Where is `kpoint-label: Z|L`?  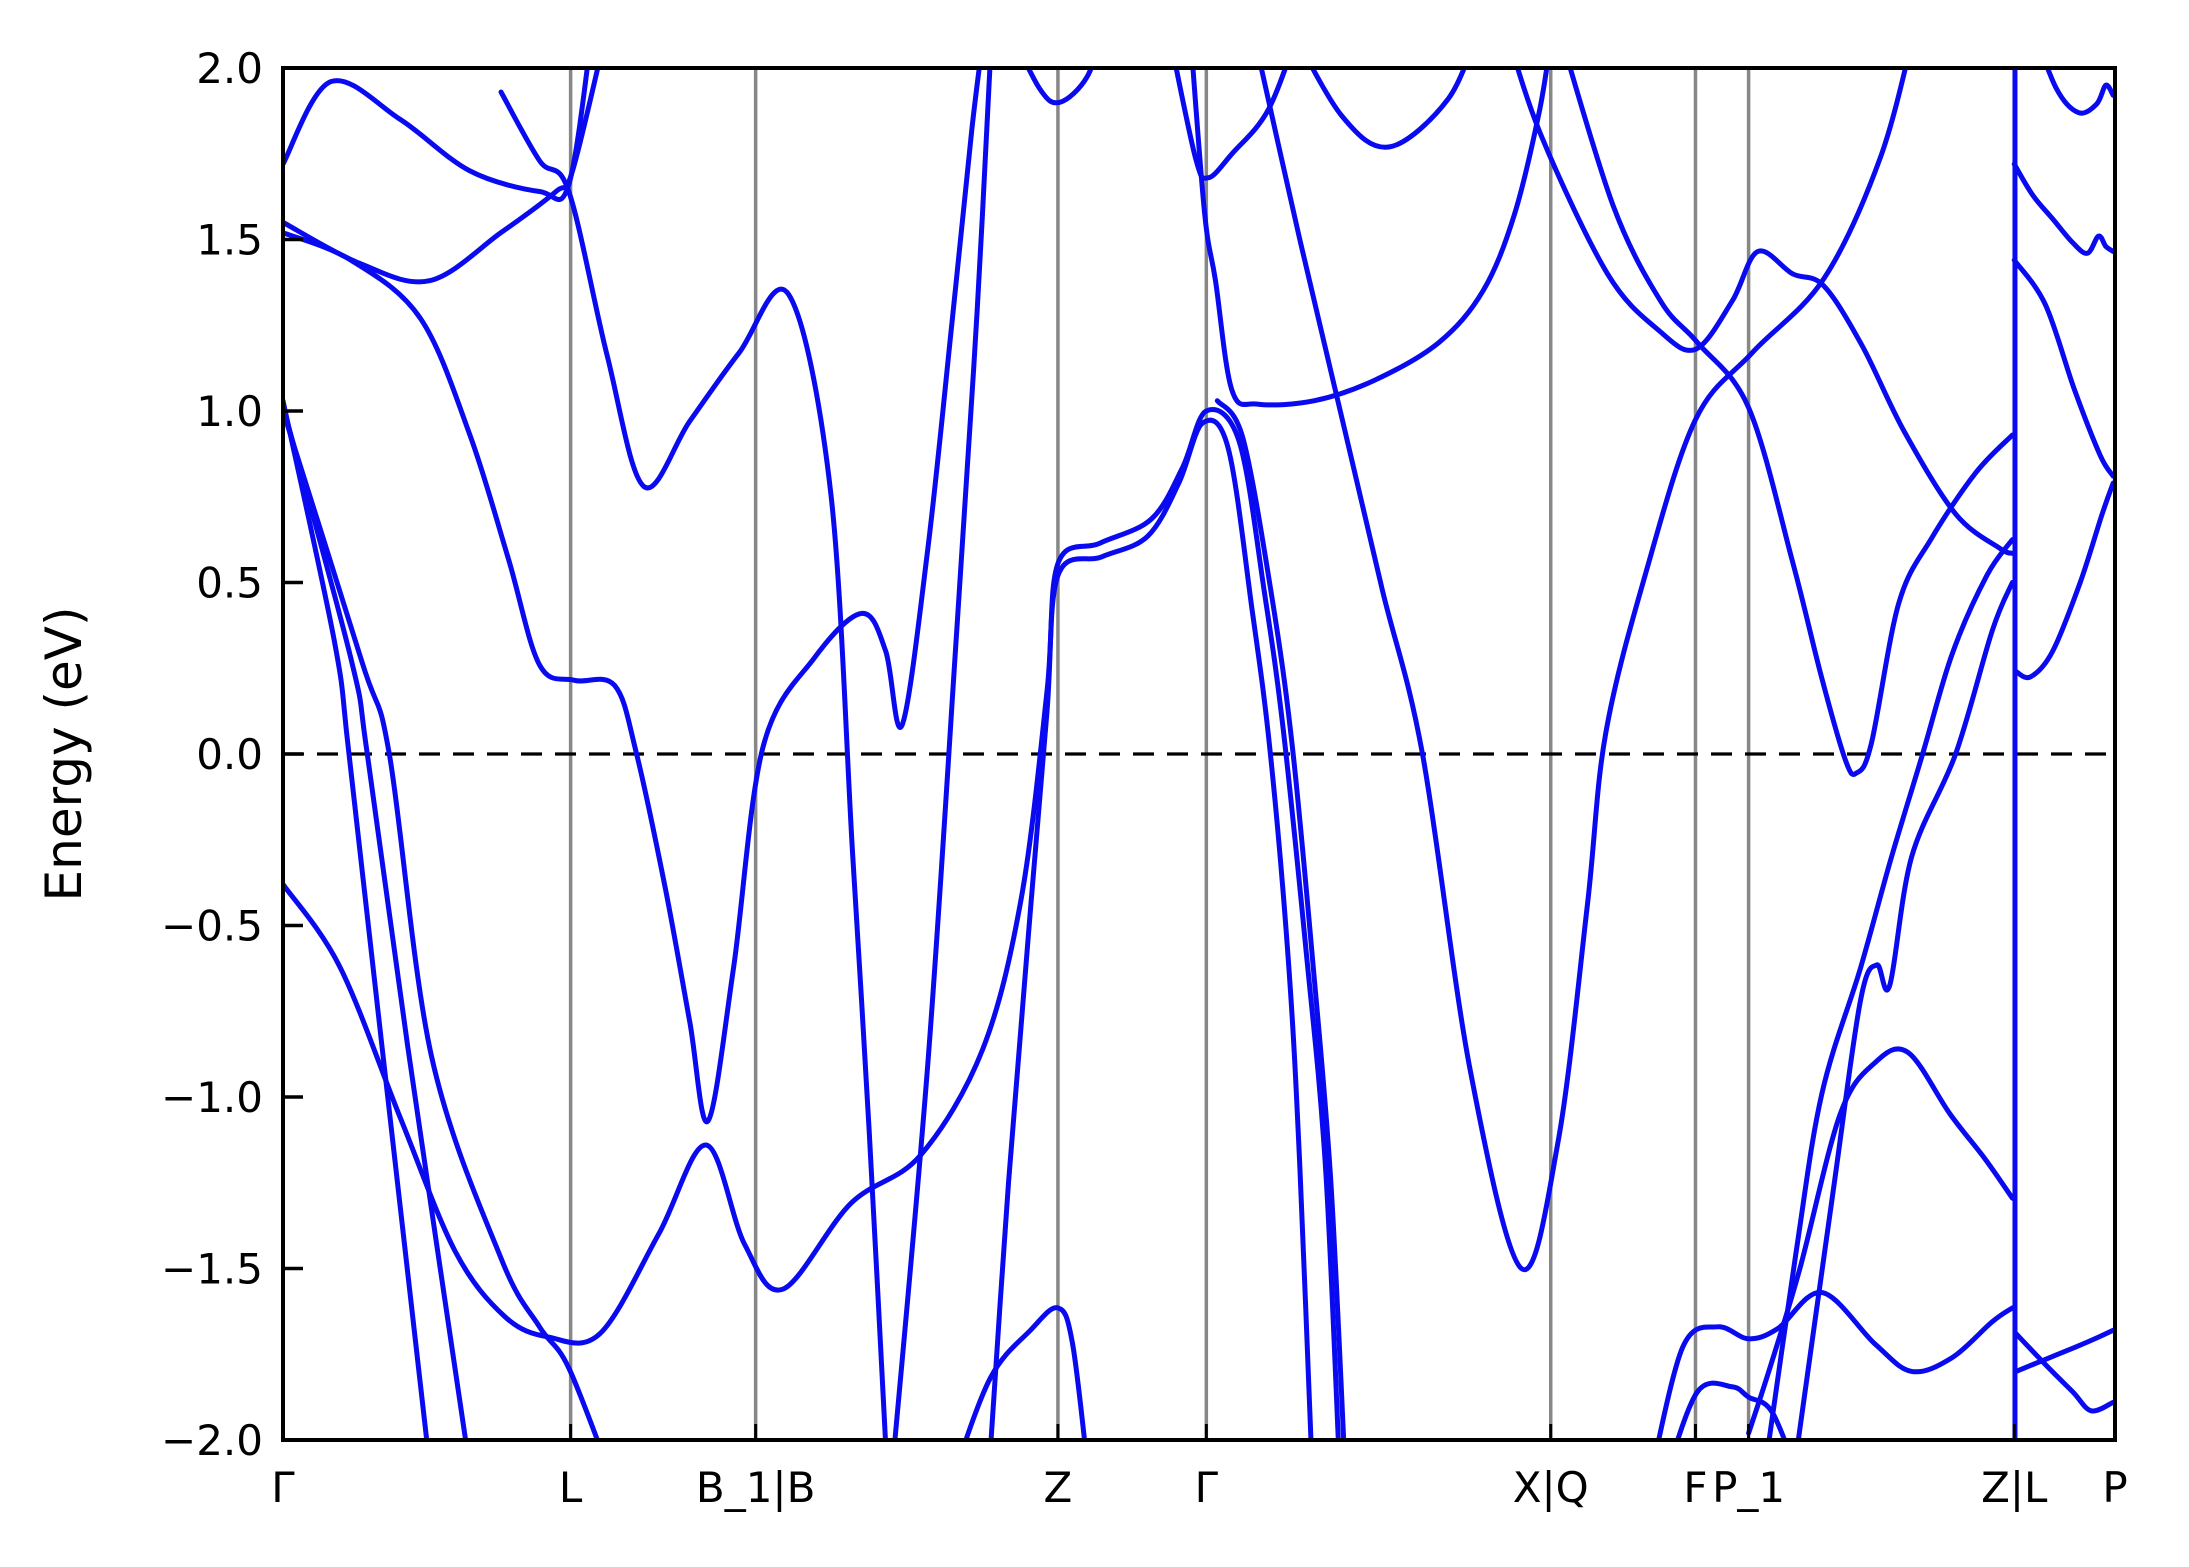
kpoint-label: Z|L is located at coordinates (2014, 1487).